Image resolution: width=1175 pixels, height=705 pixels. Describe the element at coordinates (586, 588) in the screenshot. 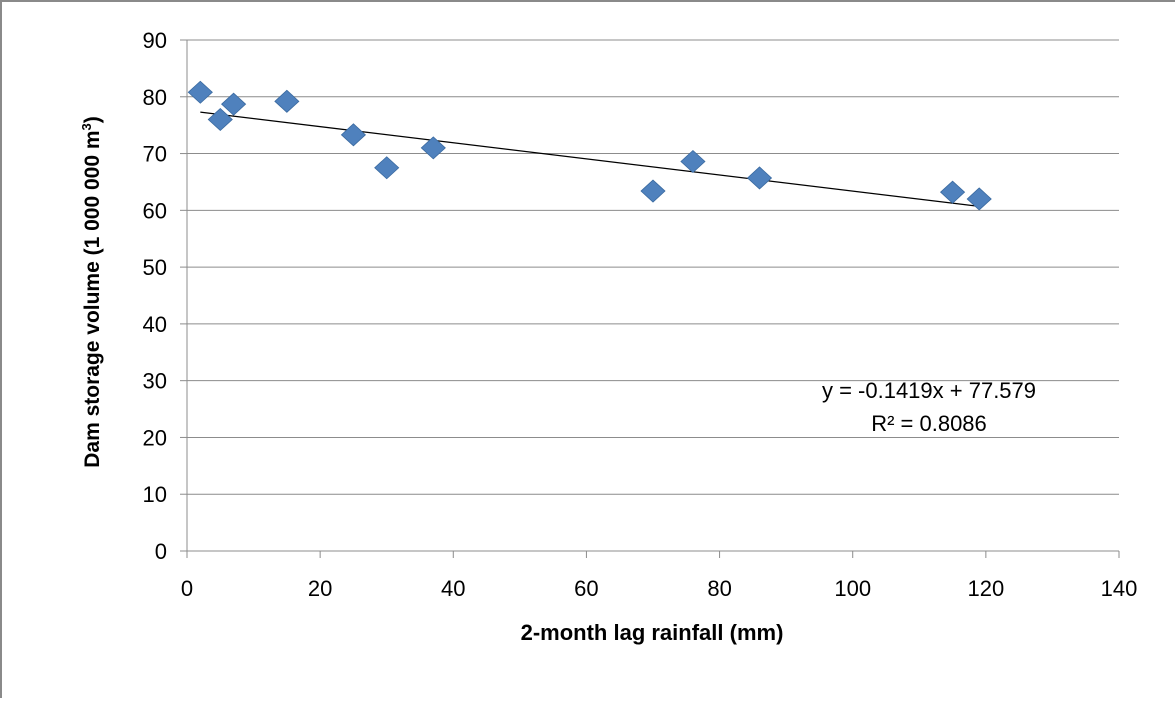

I see `x-tick-label-60: 60` at that location.